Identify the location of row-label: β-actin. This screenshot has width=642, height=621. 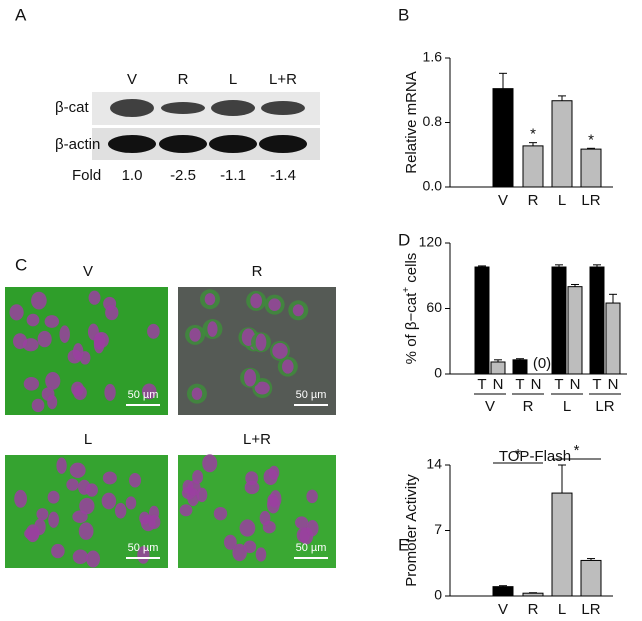
(77, 144).